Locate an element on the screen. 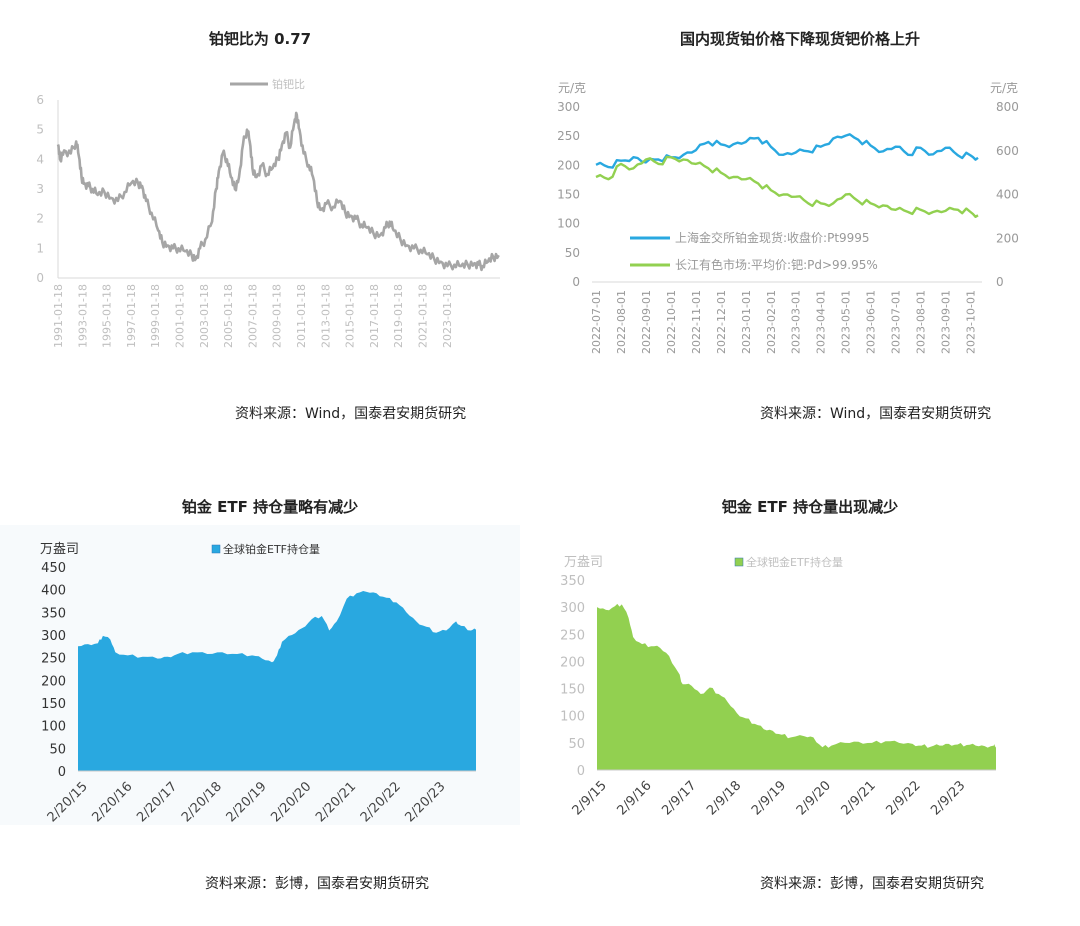  chart1-y-tick-label: 2 is located at coordinates (40, 219).